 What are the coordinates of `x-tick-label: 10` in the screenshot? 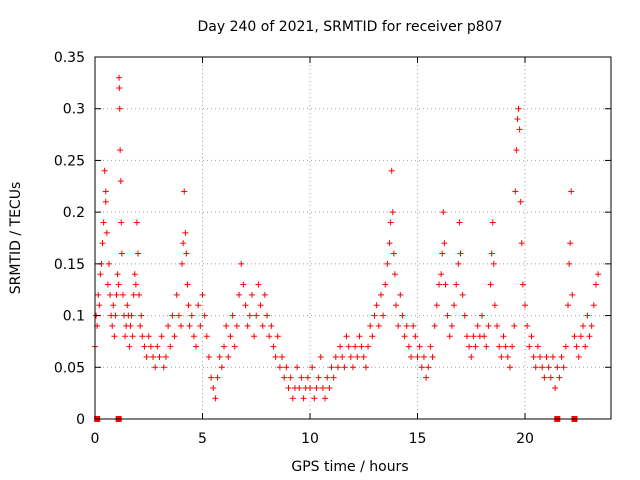 It's located at (310, 439).